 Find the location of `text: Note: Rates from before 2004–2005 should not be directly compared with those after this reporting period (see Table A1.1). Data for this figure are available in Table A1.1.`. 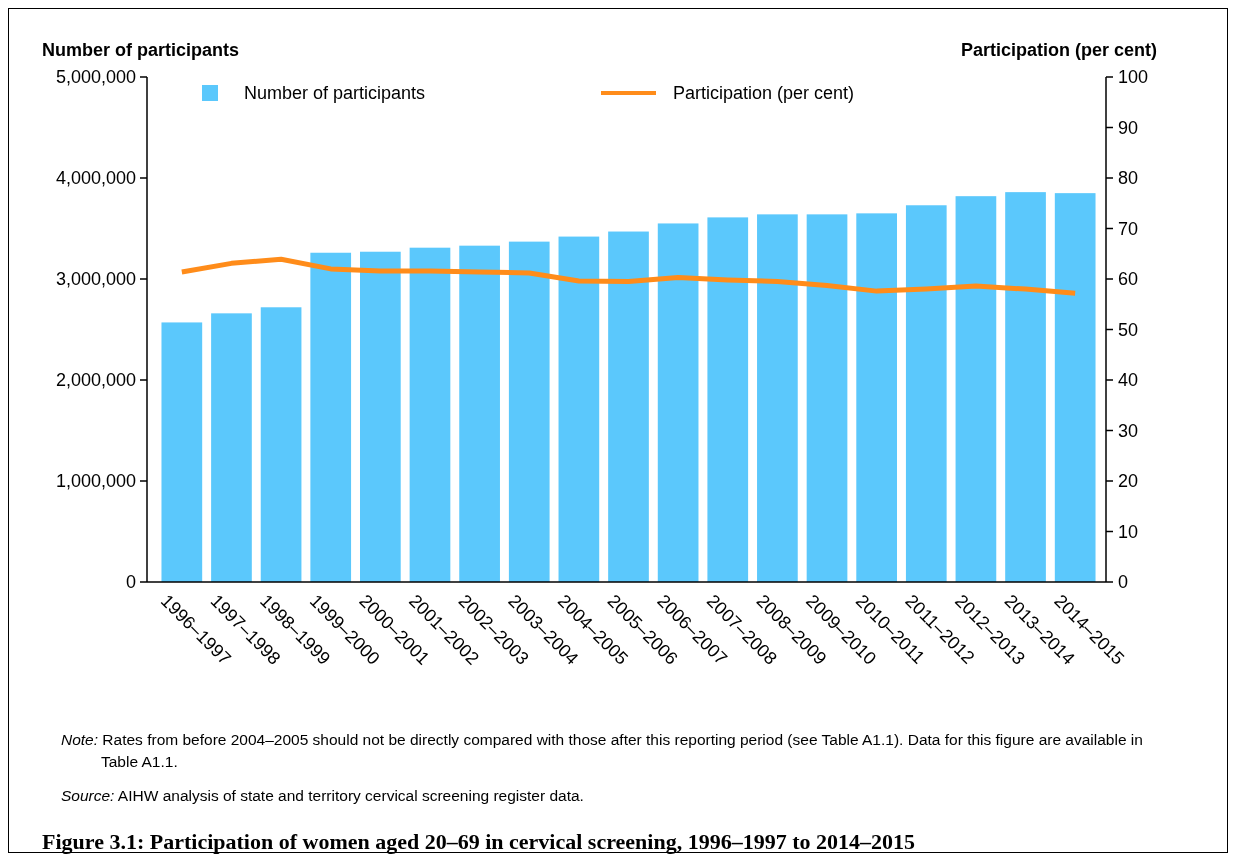

text: Note: Rates from before 2004–2005 should not be directly compared with those after this reporting period (see Table A1.1). Data for this figure are available in Table A1.1. is located at coordinates (602, 751).